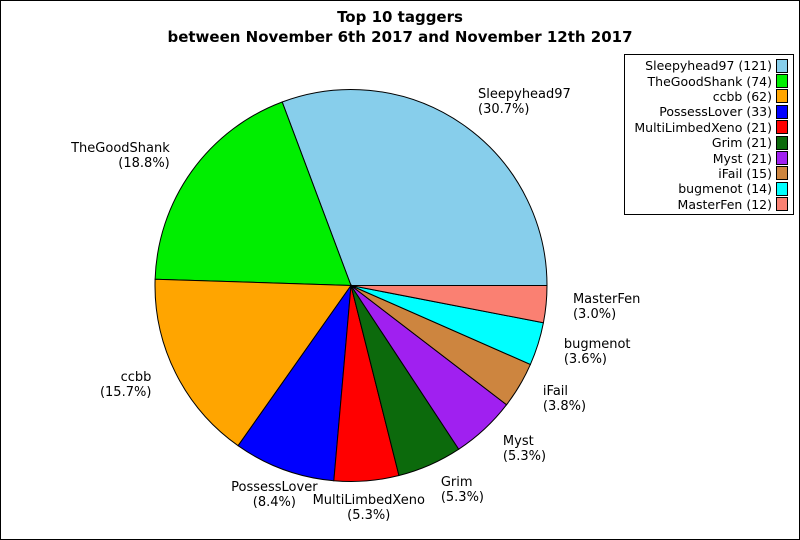 The width and height of the screenshot is (800, 540). I want to click on pie-slice-MasterFen, so click(449, 304).